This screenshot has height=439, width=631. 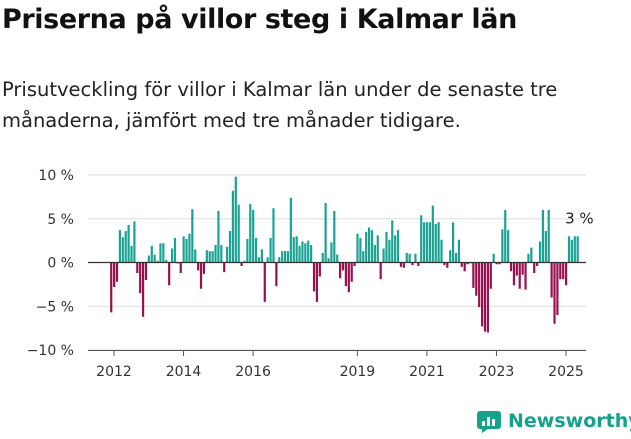 I want to click on last-value-label: 3 %, so click(x=579, y=218).